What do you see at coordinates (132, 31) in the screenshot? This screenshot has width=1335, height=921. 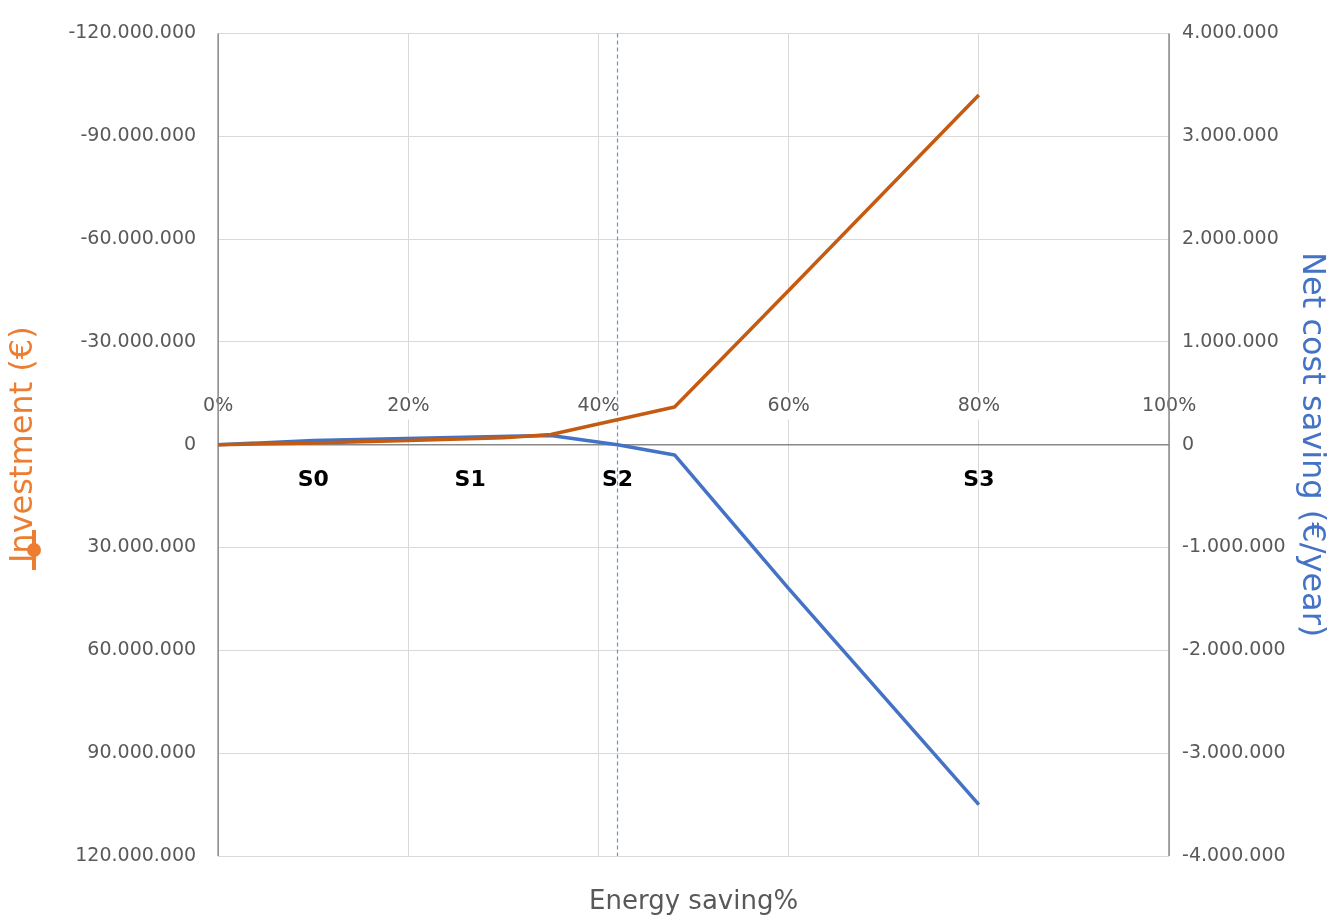 I see `y-tick-label: -120.000.000` at bounding box center [132, 31].